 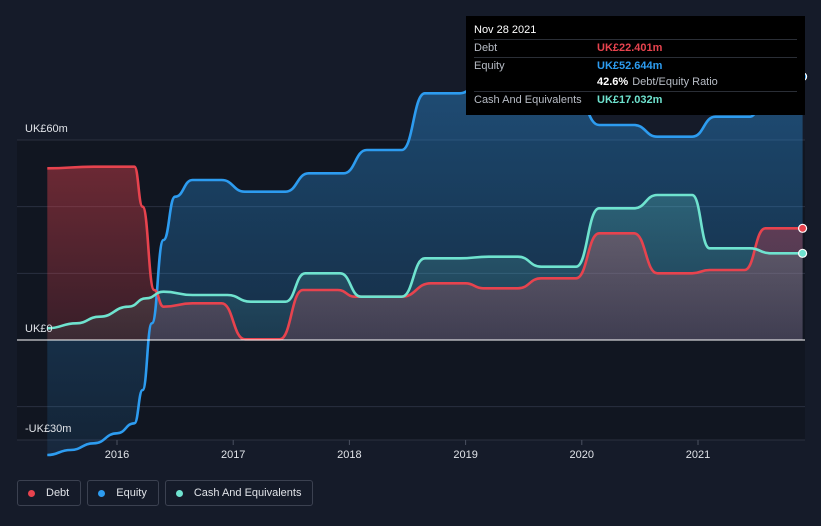 What do you see at coordinates (489, 65) in the screenshot?
I see `tooltip-equity-label: Equity` at bounding box center [489, 65].